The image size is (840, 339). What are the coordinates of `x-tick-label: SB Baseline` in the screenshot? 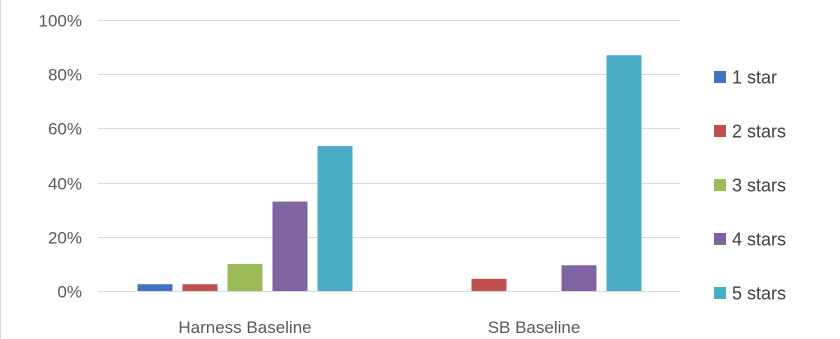 It's located at (534, 327).